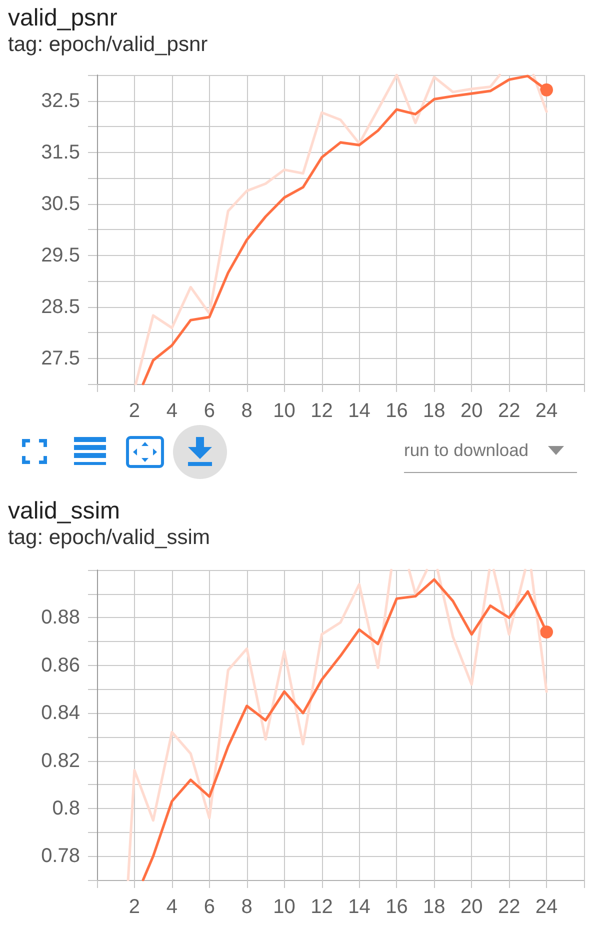  I want to click on y-tick-label: 0.82, so click(60, 761).